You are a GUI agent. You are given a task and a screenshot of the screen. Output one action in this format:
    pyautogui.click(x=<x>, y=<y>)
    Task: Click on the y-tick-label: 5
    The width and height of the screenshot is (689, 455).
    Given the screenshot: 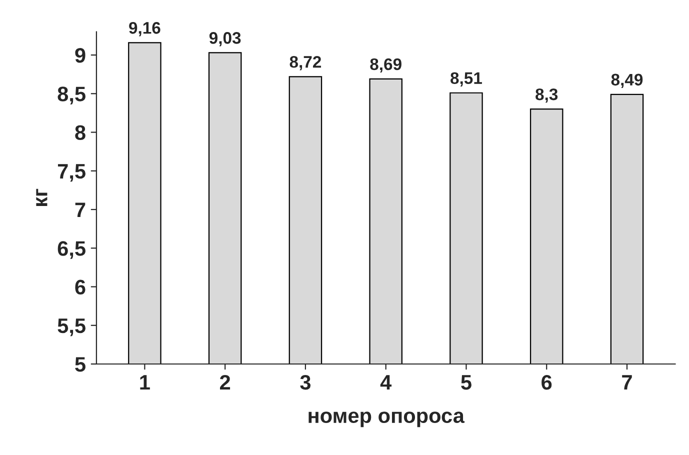 What is the action you would take?
    pyautogui.click(x=80, y=364)
    